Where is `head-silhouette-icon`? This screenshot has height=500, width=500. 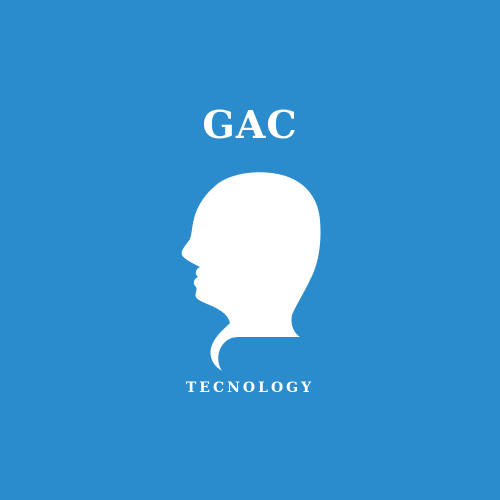
head-silhouette-icon is located at coordinates (251, 271).